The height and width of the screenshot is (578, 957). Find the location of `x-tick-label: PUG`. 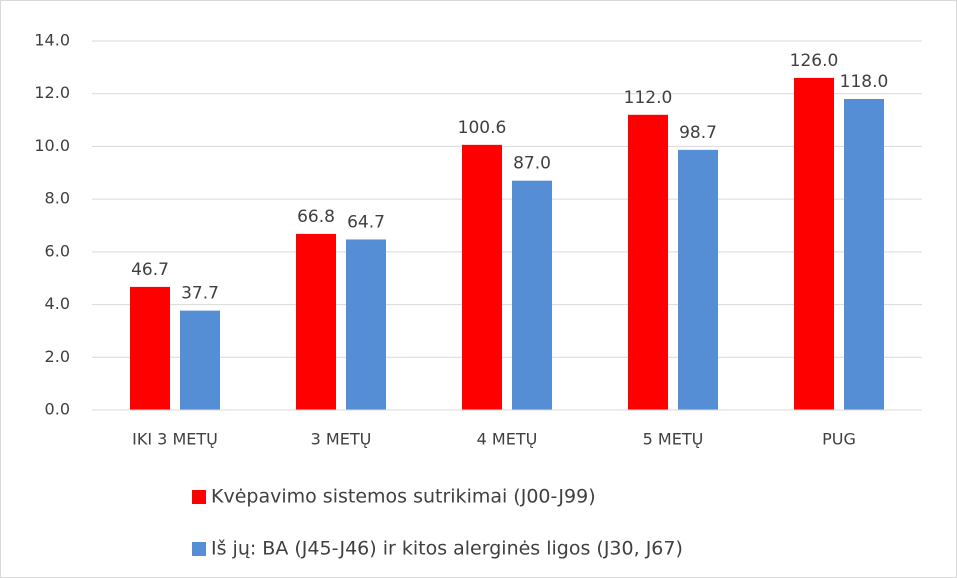

x-tick-label: PUG is located at coordinates (839, 439).